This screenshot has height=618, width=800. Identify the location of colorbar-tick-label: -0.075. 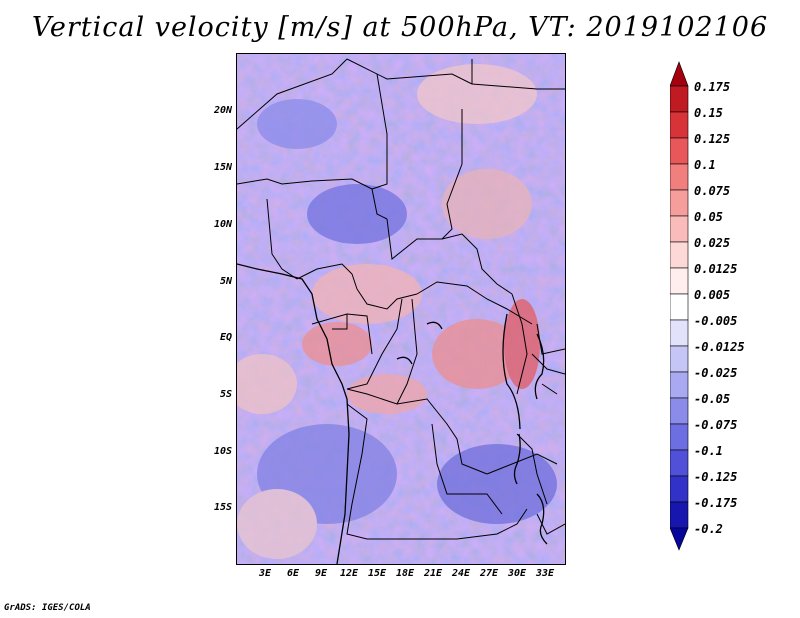
(716, 425).